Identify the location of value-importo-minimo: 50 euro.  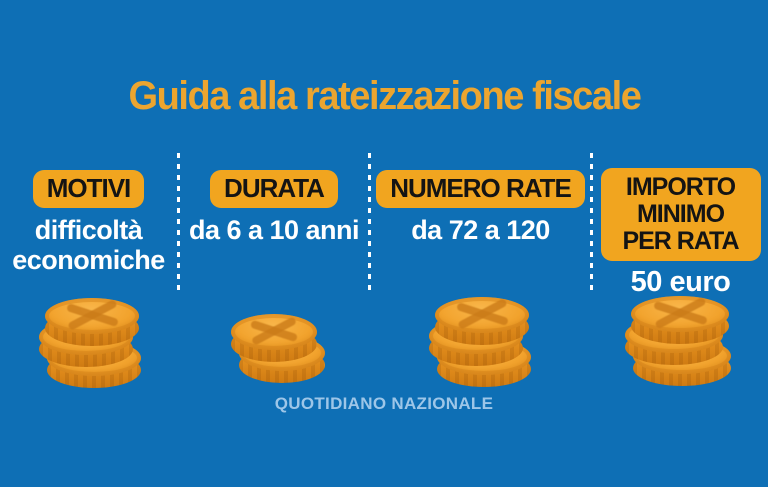
(680, 282).